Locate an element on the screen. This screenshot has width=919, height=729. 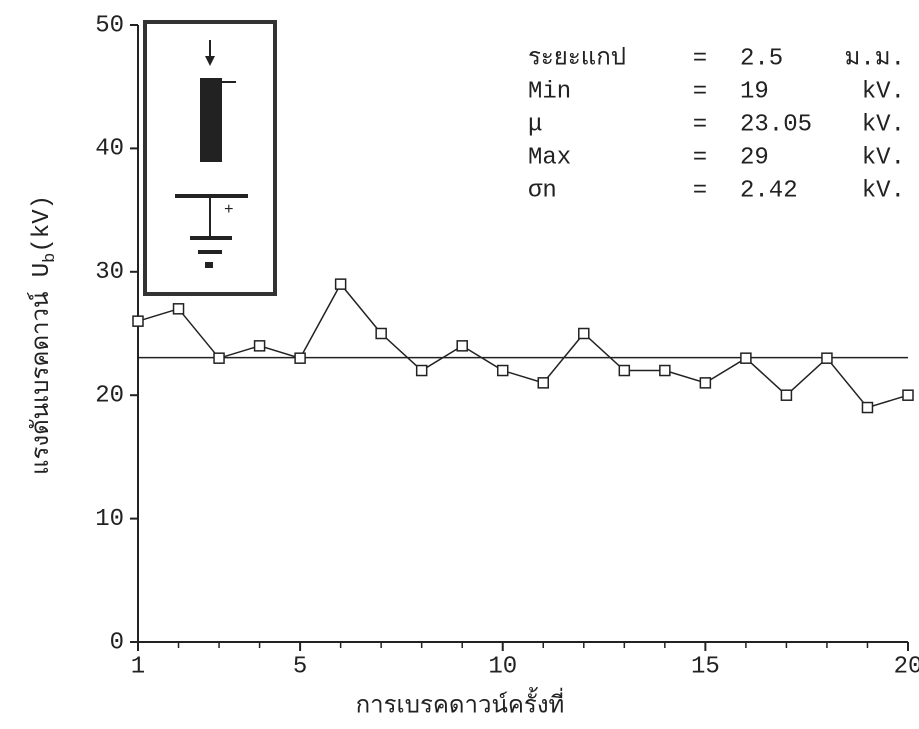
annotation-label: μ is located at coordinates (535, 124).